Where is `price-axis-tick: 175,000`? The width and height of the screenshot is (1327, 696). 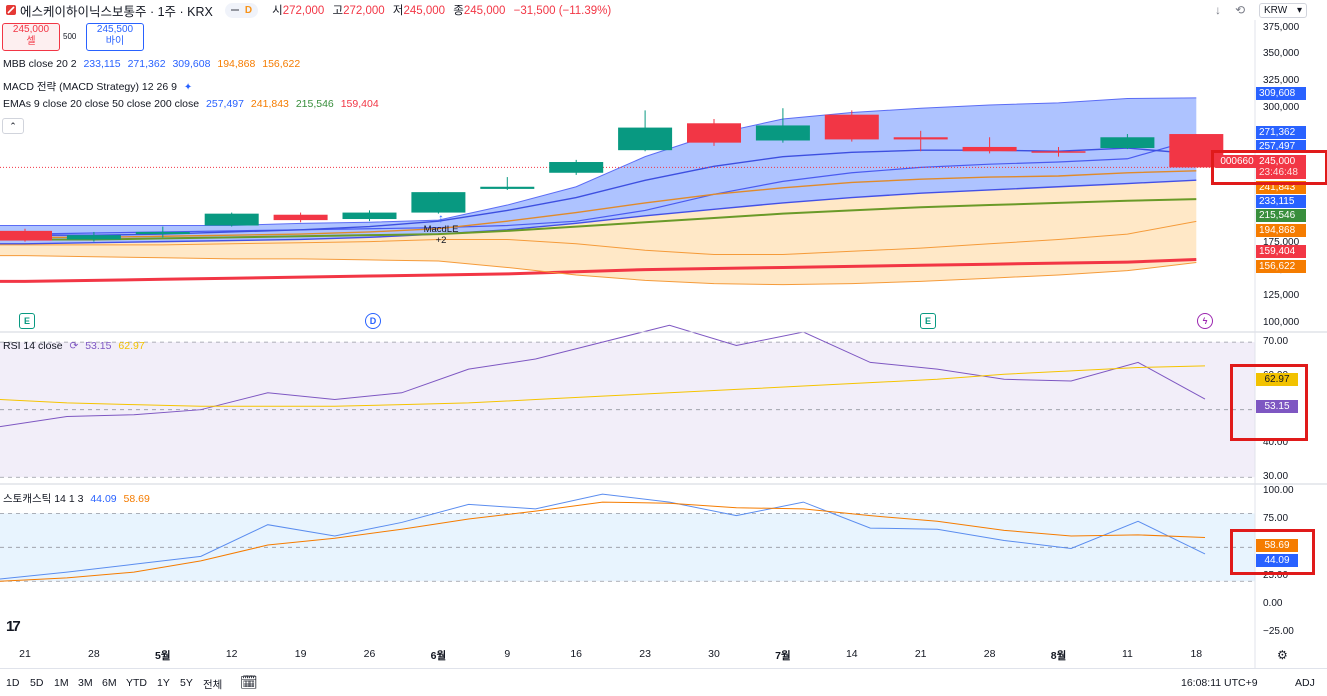 price-axis-tick: 175,000 is located at coordinates (1281, 242).